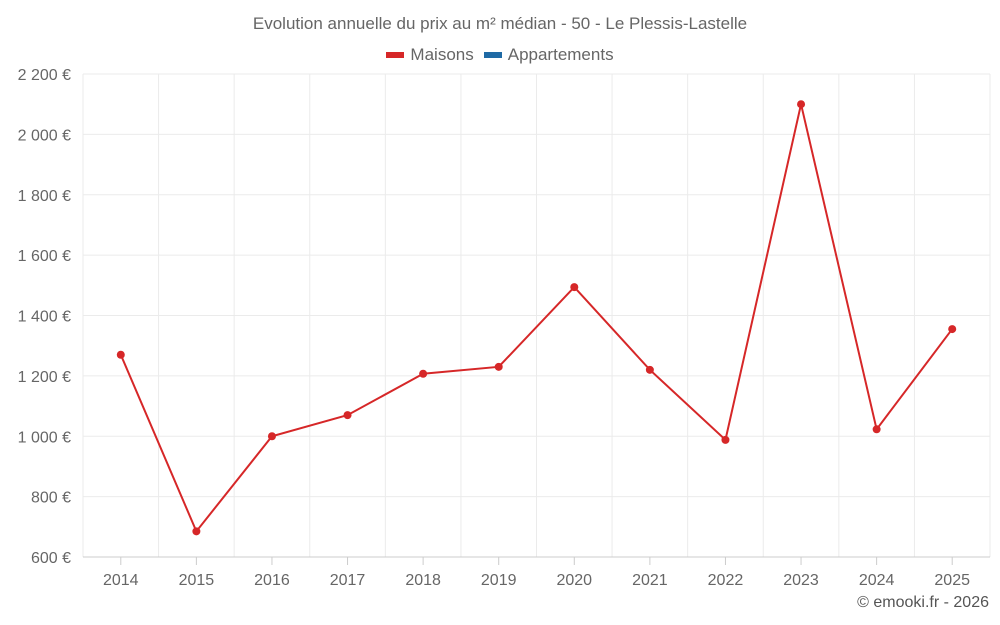 This screenshot has height=625, width=1000. Describe the element at coordinates (44, 135) in the screenshot. I see `y-tick-label: 2 000 €` at that location.